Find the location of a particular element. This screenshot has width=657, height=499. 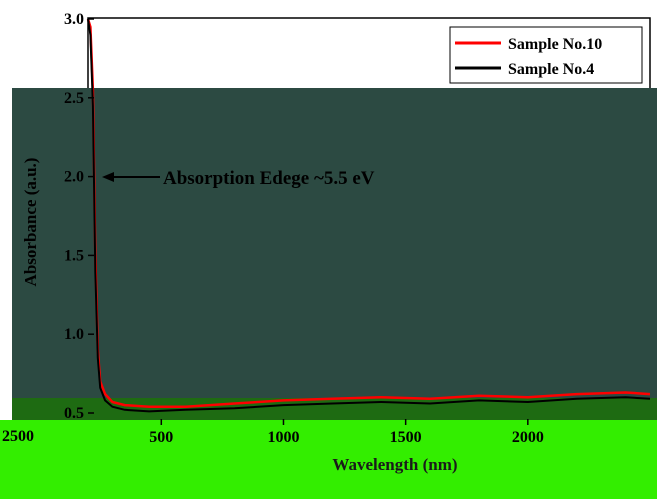

annotation: Absorption Edege ~5.5 eV is located at coordinates (238, 178).